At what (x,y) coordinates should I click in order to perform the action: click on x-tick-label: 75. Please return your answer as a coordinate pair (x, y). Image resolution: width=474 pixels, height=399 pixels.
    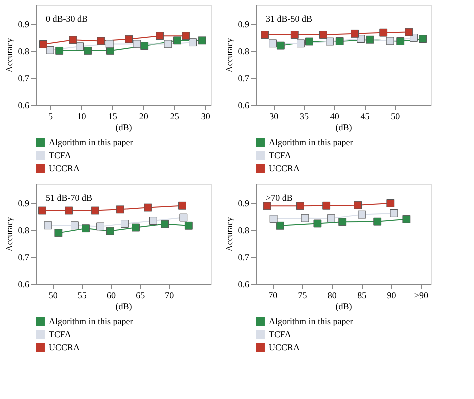
    Looking at the image, I should click on (303, 295).